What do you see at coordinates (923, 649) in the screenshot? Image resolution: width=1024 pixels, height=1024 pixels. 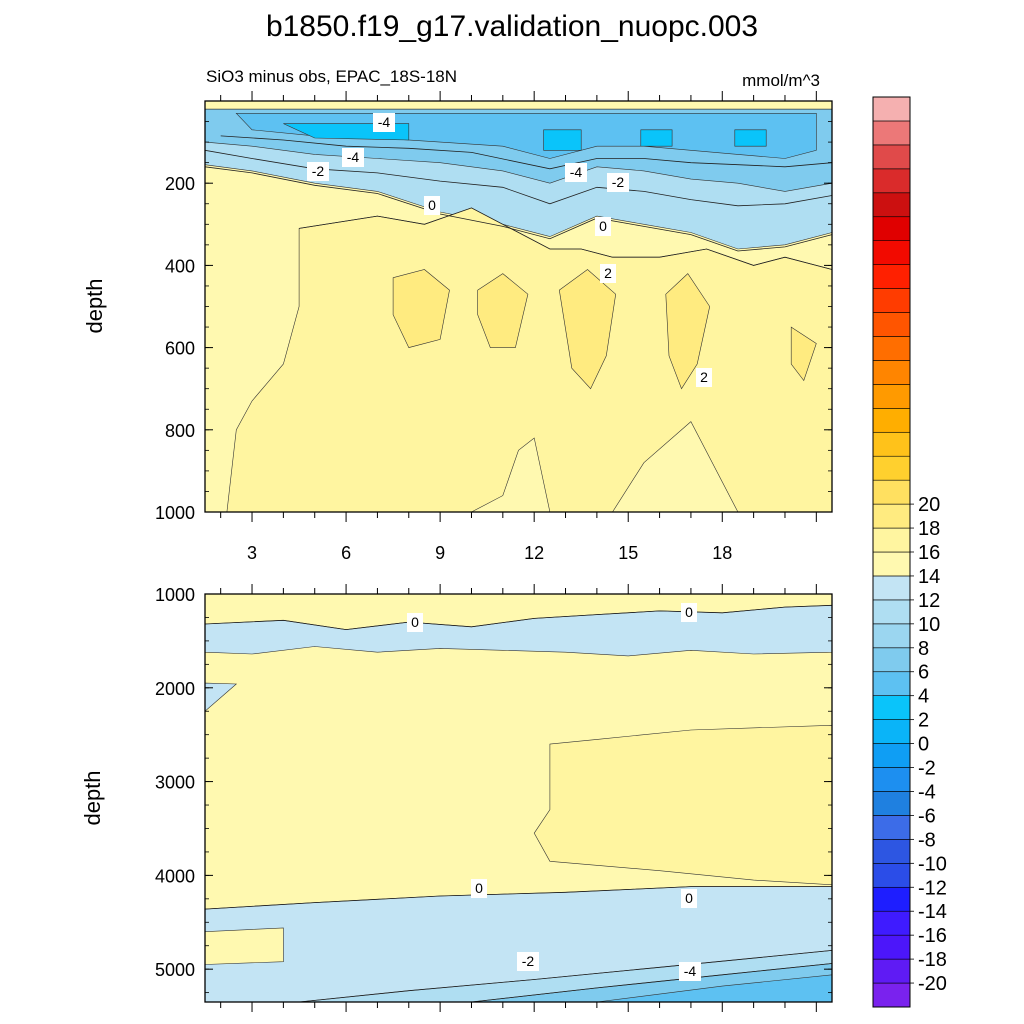 I see `colorbar-label-14: 8` at bounding box center [923, 649].